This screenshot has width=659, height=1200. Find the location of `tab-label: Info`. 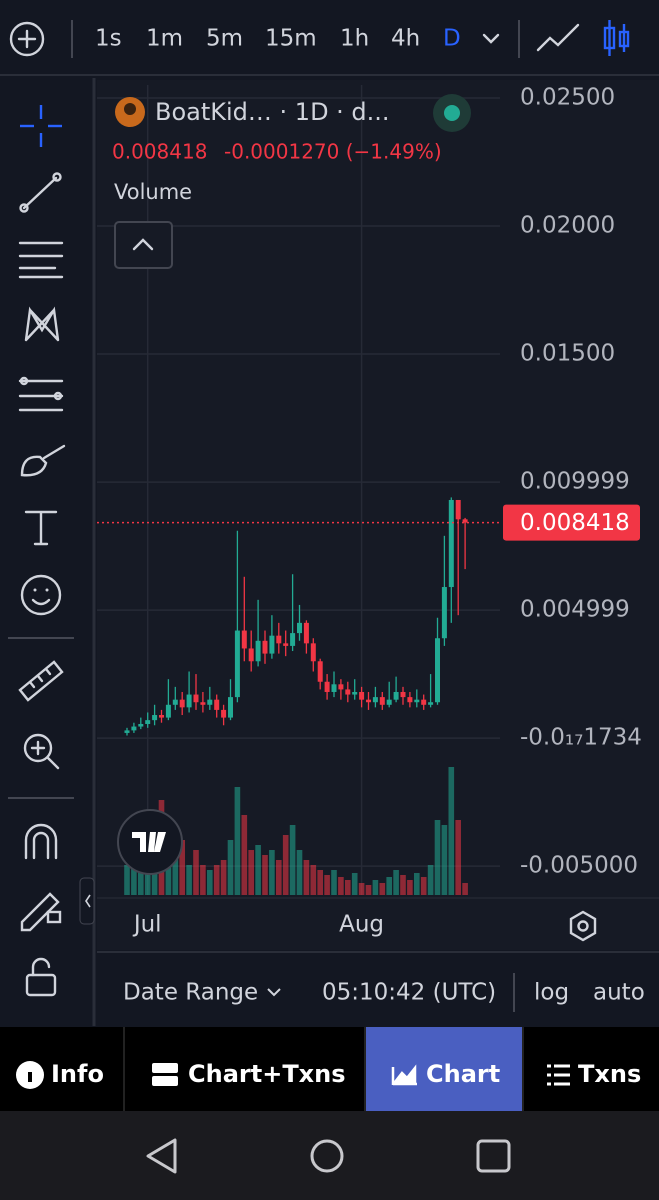

tab-label: Info is located at coordinates (77, 1074).